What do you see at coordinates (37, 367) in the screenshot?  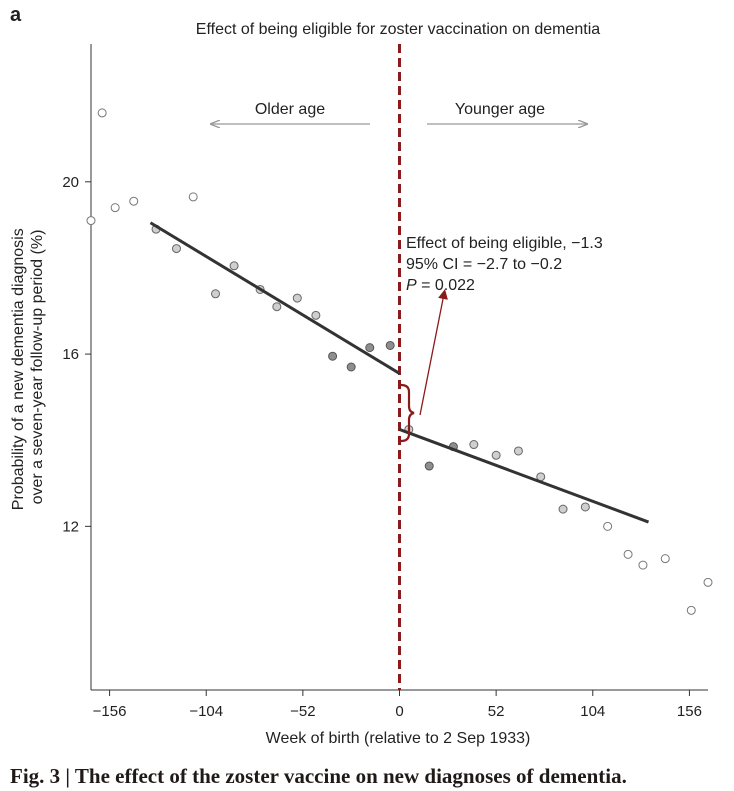 I see `y-axis-label-line2: over a seven-year follow-up period (%)` at bounding box center [37, 367].